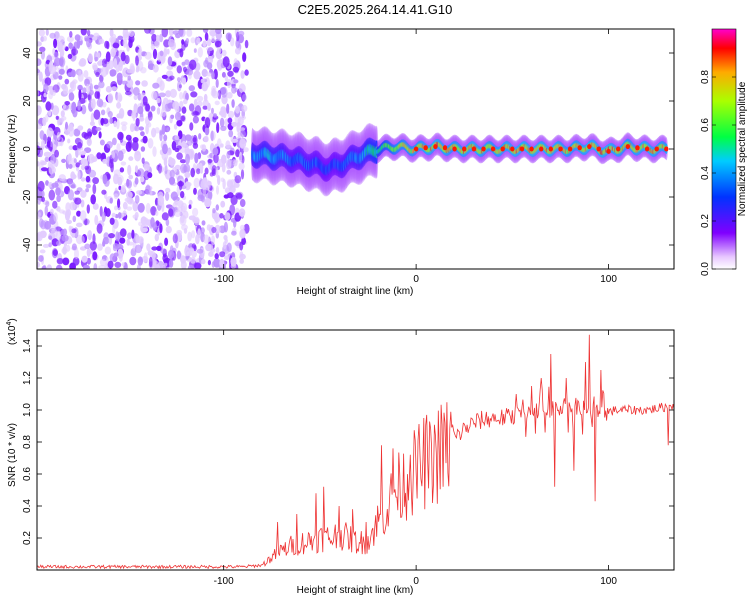 The height and width of the screenshot is (600, 750). I want to click on snr-ytick-label: 1.2, so click(27, 378).